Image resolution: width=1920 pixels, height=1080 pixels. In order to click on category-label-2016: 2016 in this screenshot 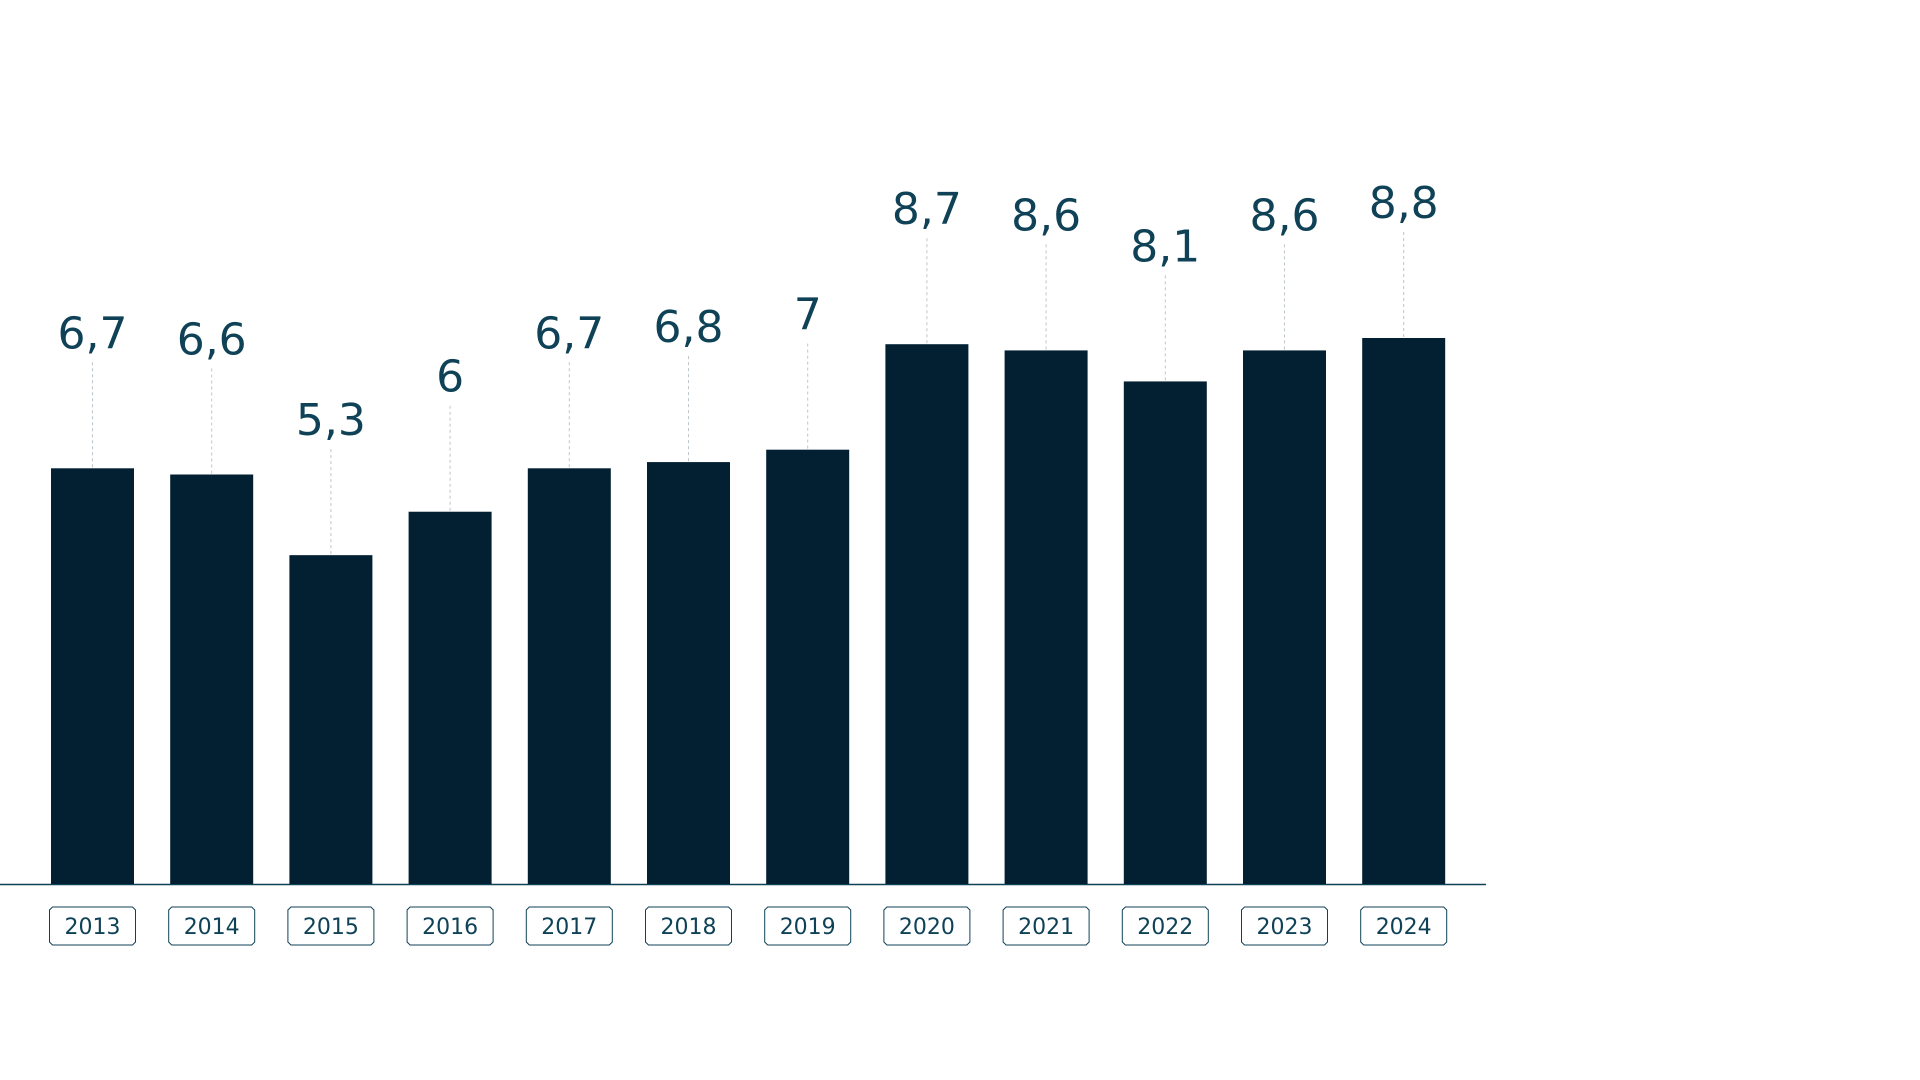, I will do `click(450, 927)`.